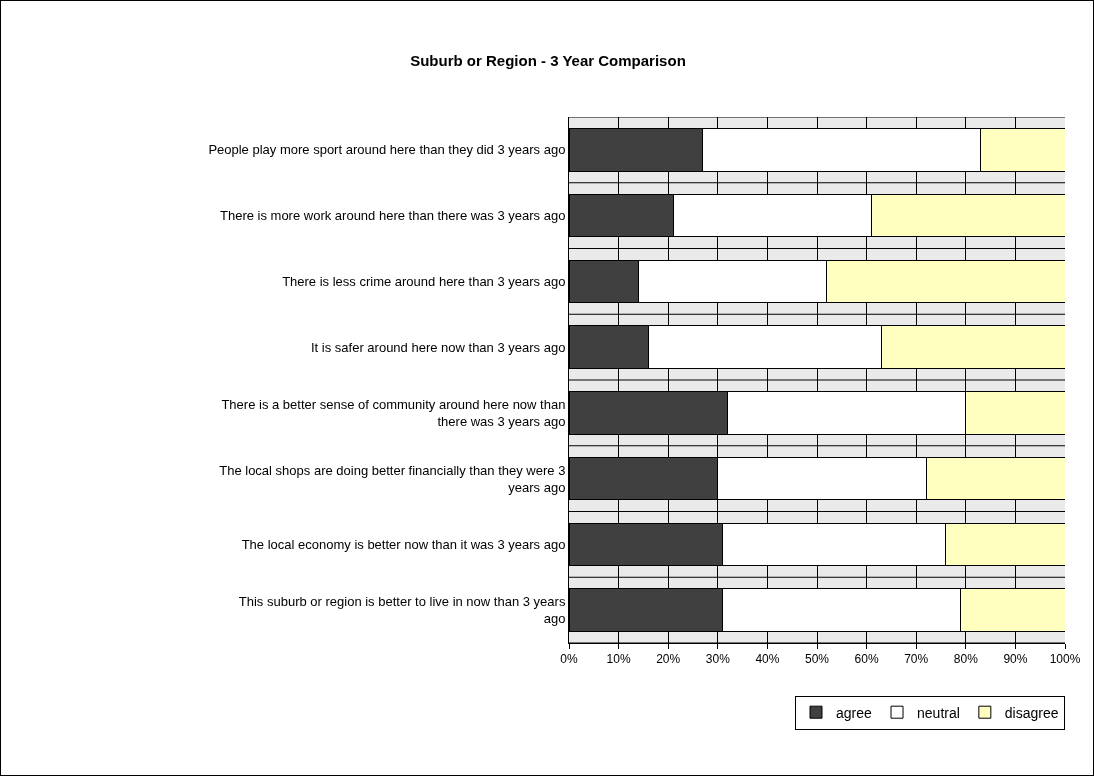 The height and width of the screenshot is (776, 1094). What do you see at coordinates (402, 610) in the screenshot?
I see `y-tick-label: This suburb or region is better to live in now than 3 years ago` at bounding box center [402, 610].